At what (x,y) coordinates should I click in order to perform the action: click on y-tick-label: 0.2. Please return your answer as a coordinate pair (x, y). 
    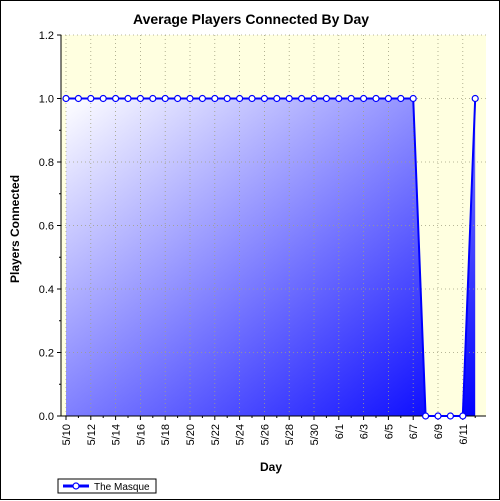
    Looking at the image, I should click on (46, 354).